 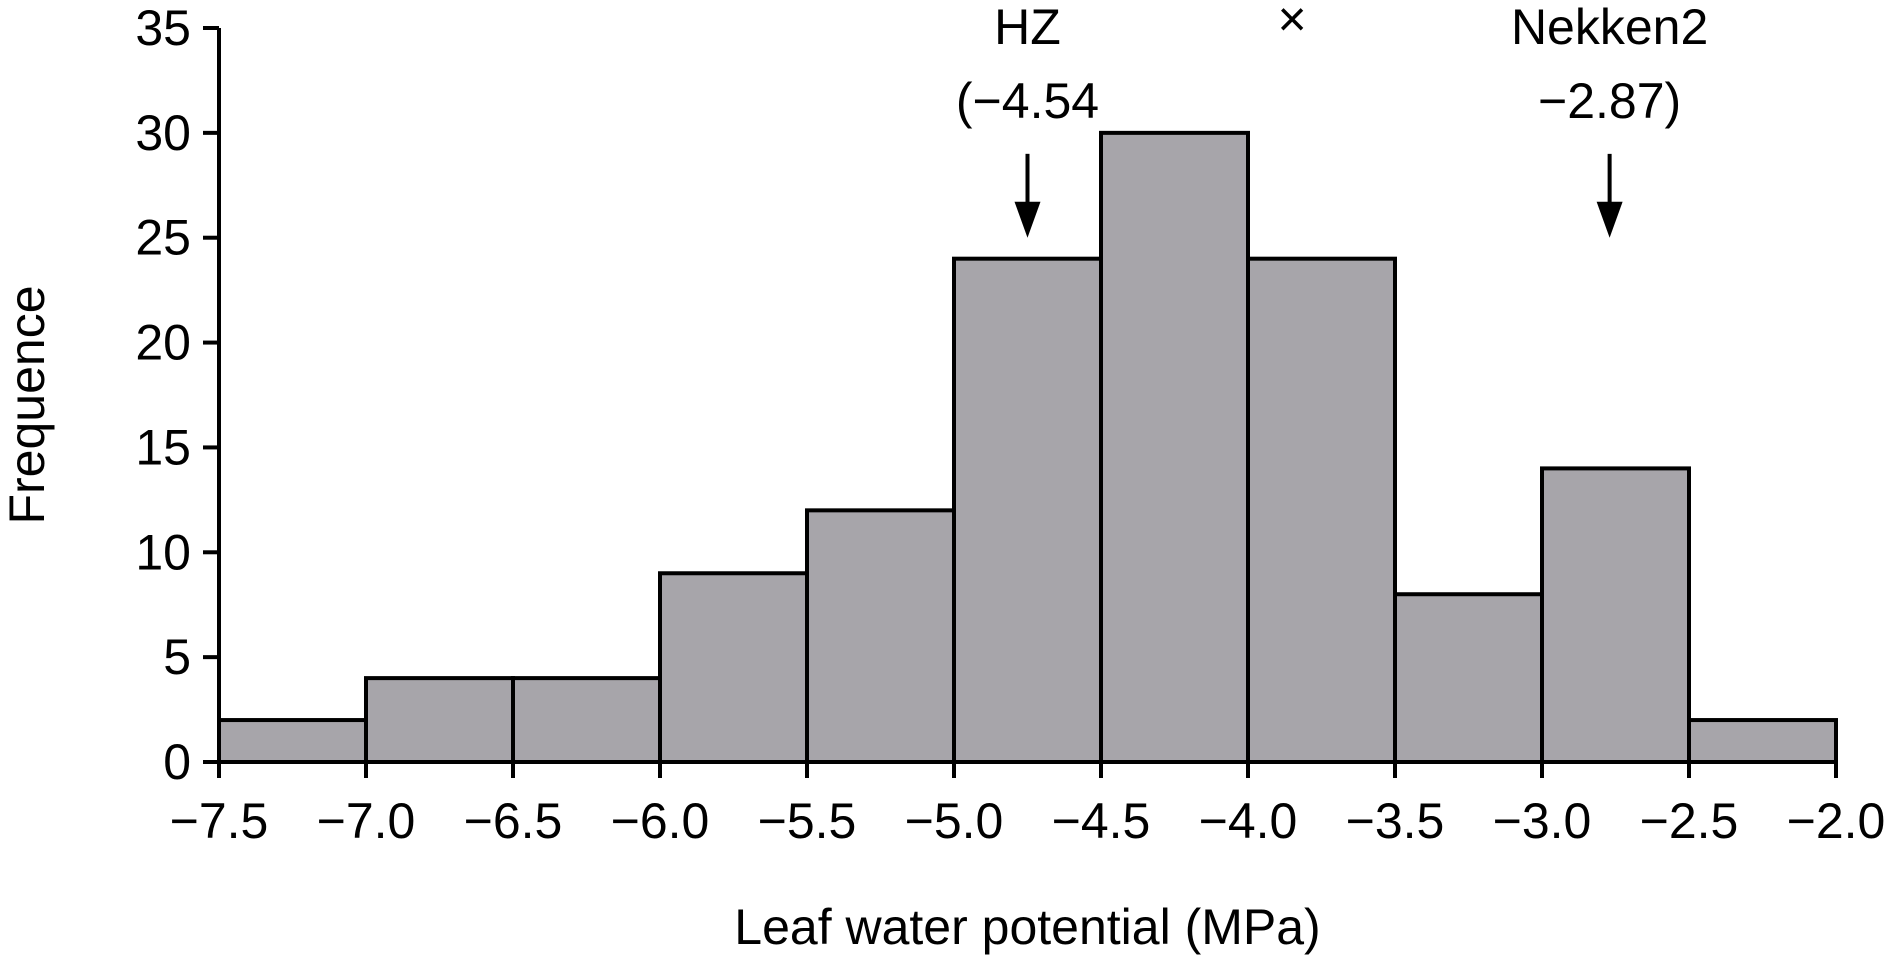 I want to click on y-axis-title: Frequence, so click(x=27, y=404).